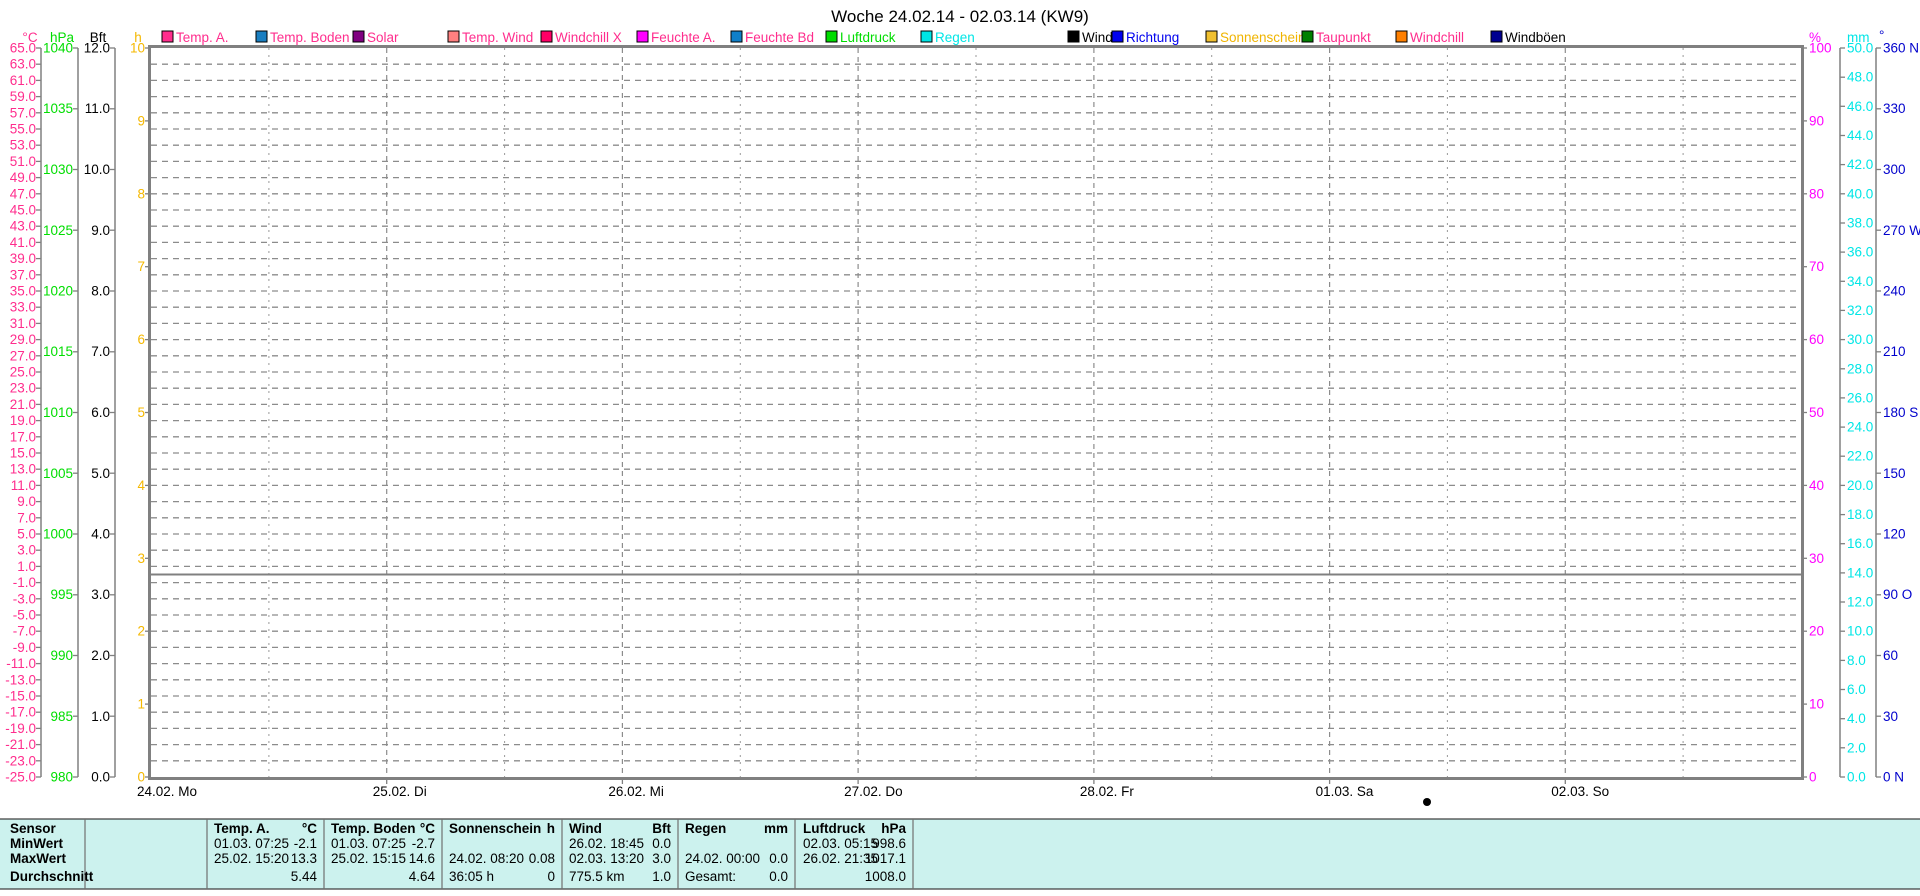  Describe the element at coordinates (471, 876) in the screenshot. I see `svg-text: 36:05 h` at that location.